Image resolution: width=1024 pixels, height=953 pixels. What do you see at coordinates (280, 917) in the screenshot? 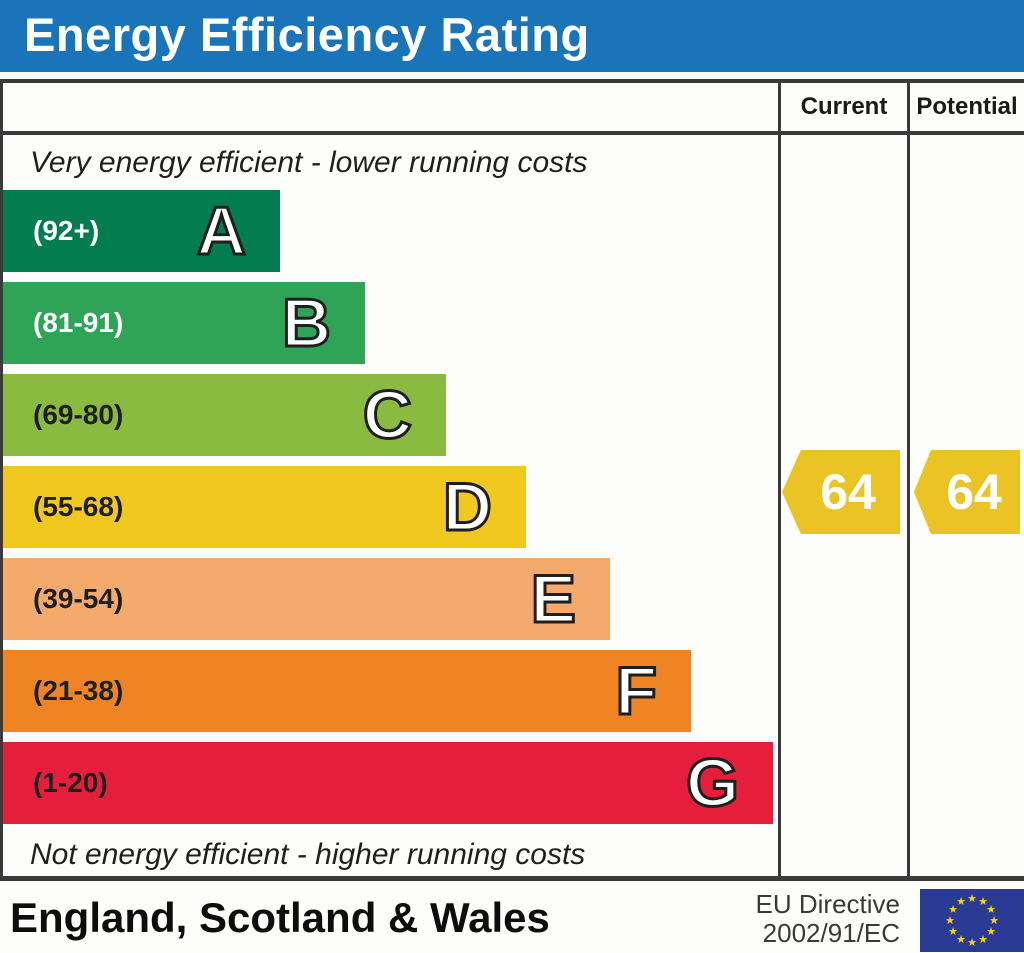
I see `region-label: England, Scotland & Wales` at bounding box center [280, 917].